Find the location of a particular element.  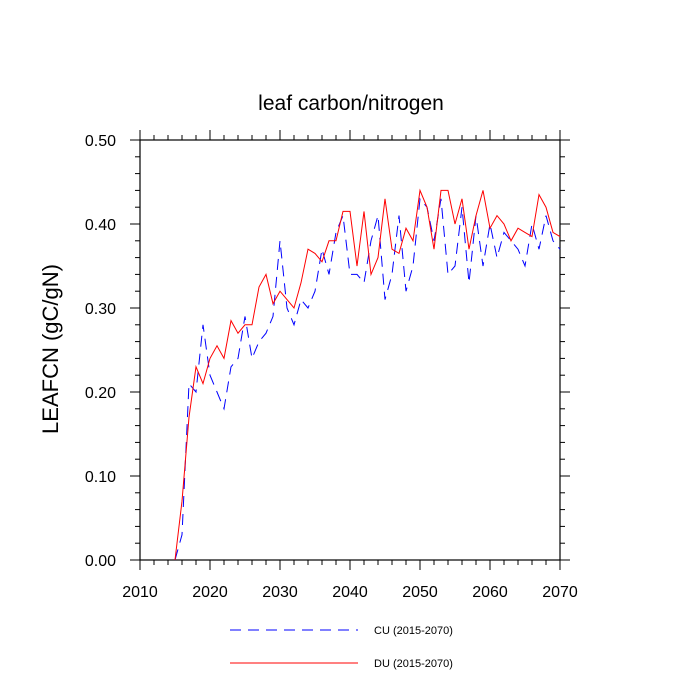

x-tick-label: 2050 is located at coordinates (420, 592).